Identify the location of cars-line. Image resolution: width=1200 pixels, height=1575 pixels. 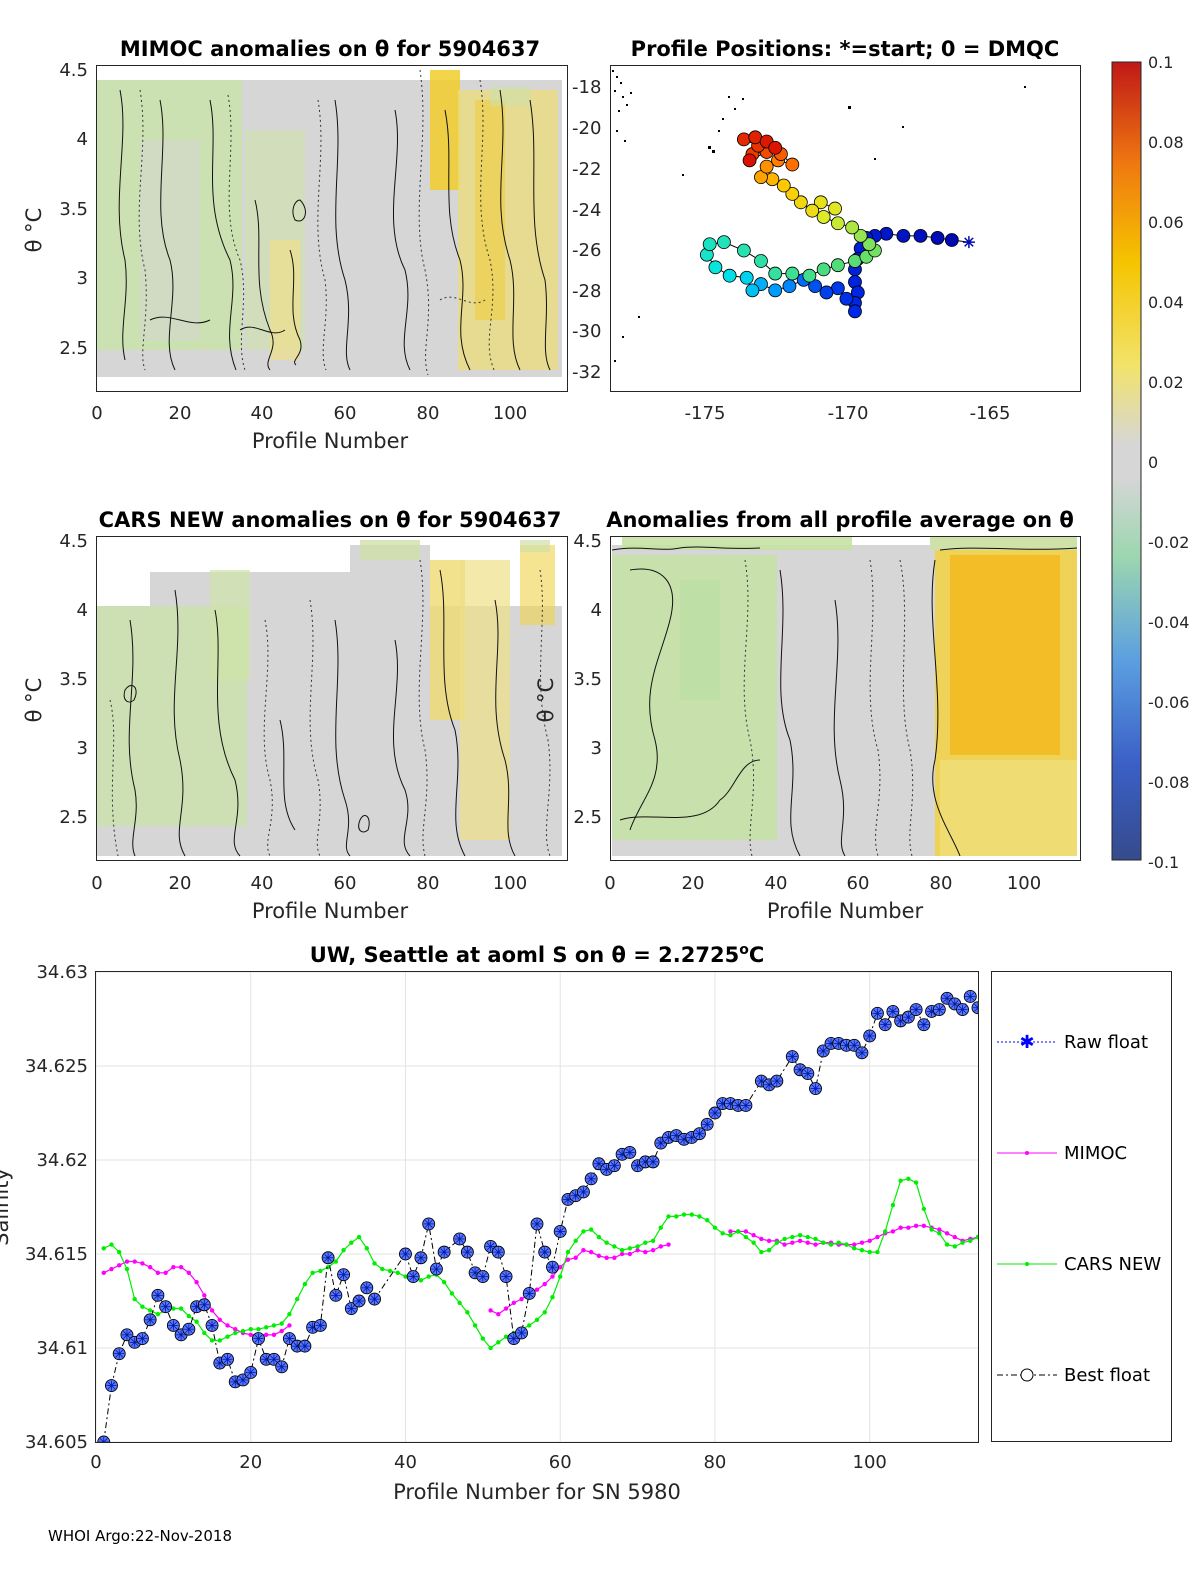
(540, 1263).